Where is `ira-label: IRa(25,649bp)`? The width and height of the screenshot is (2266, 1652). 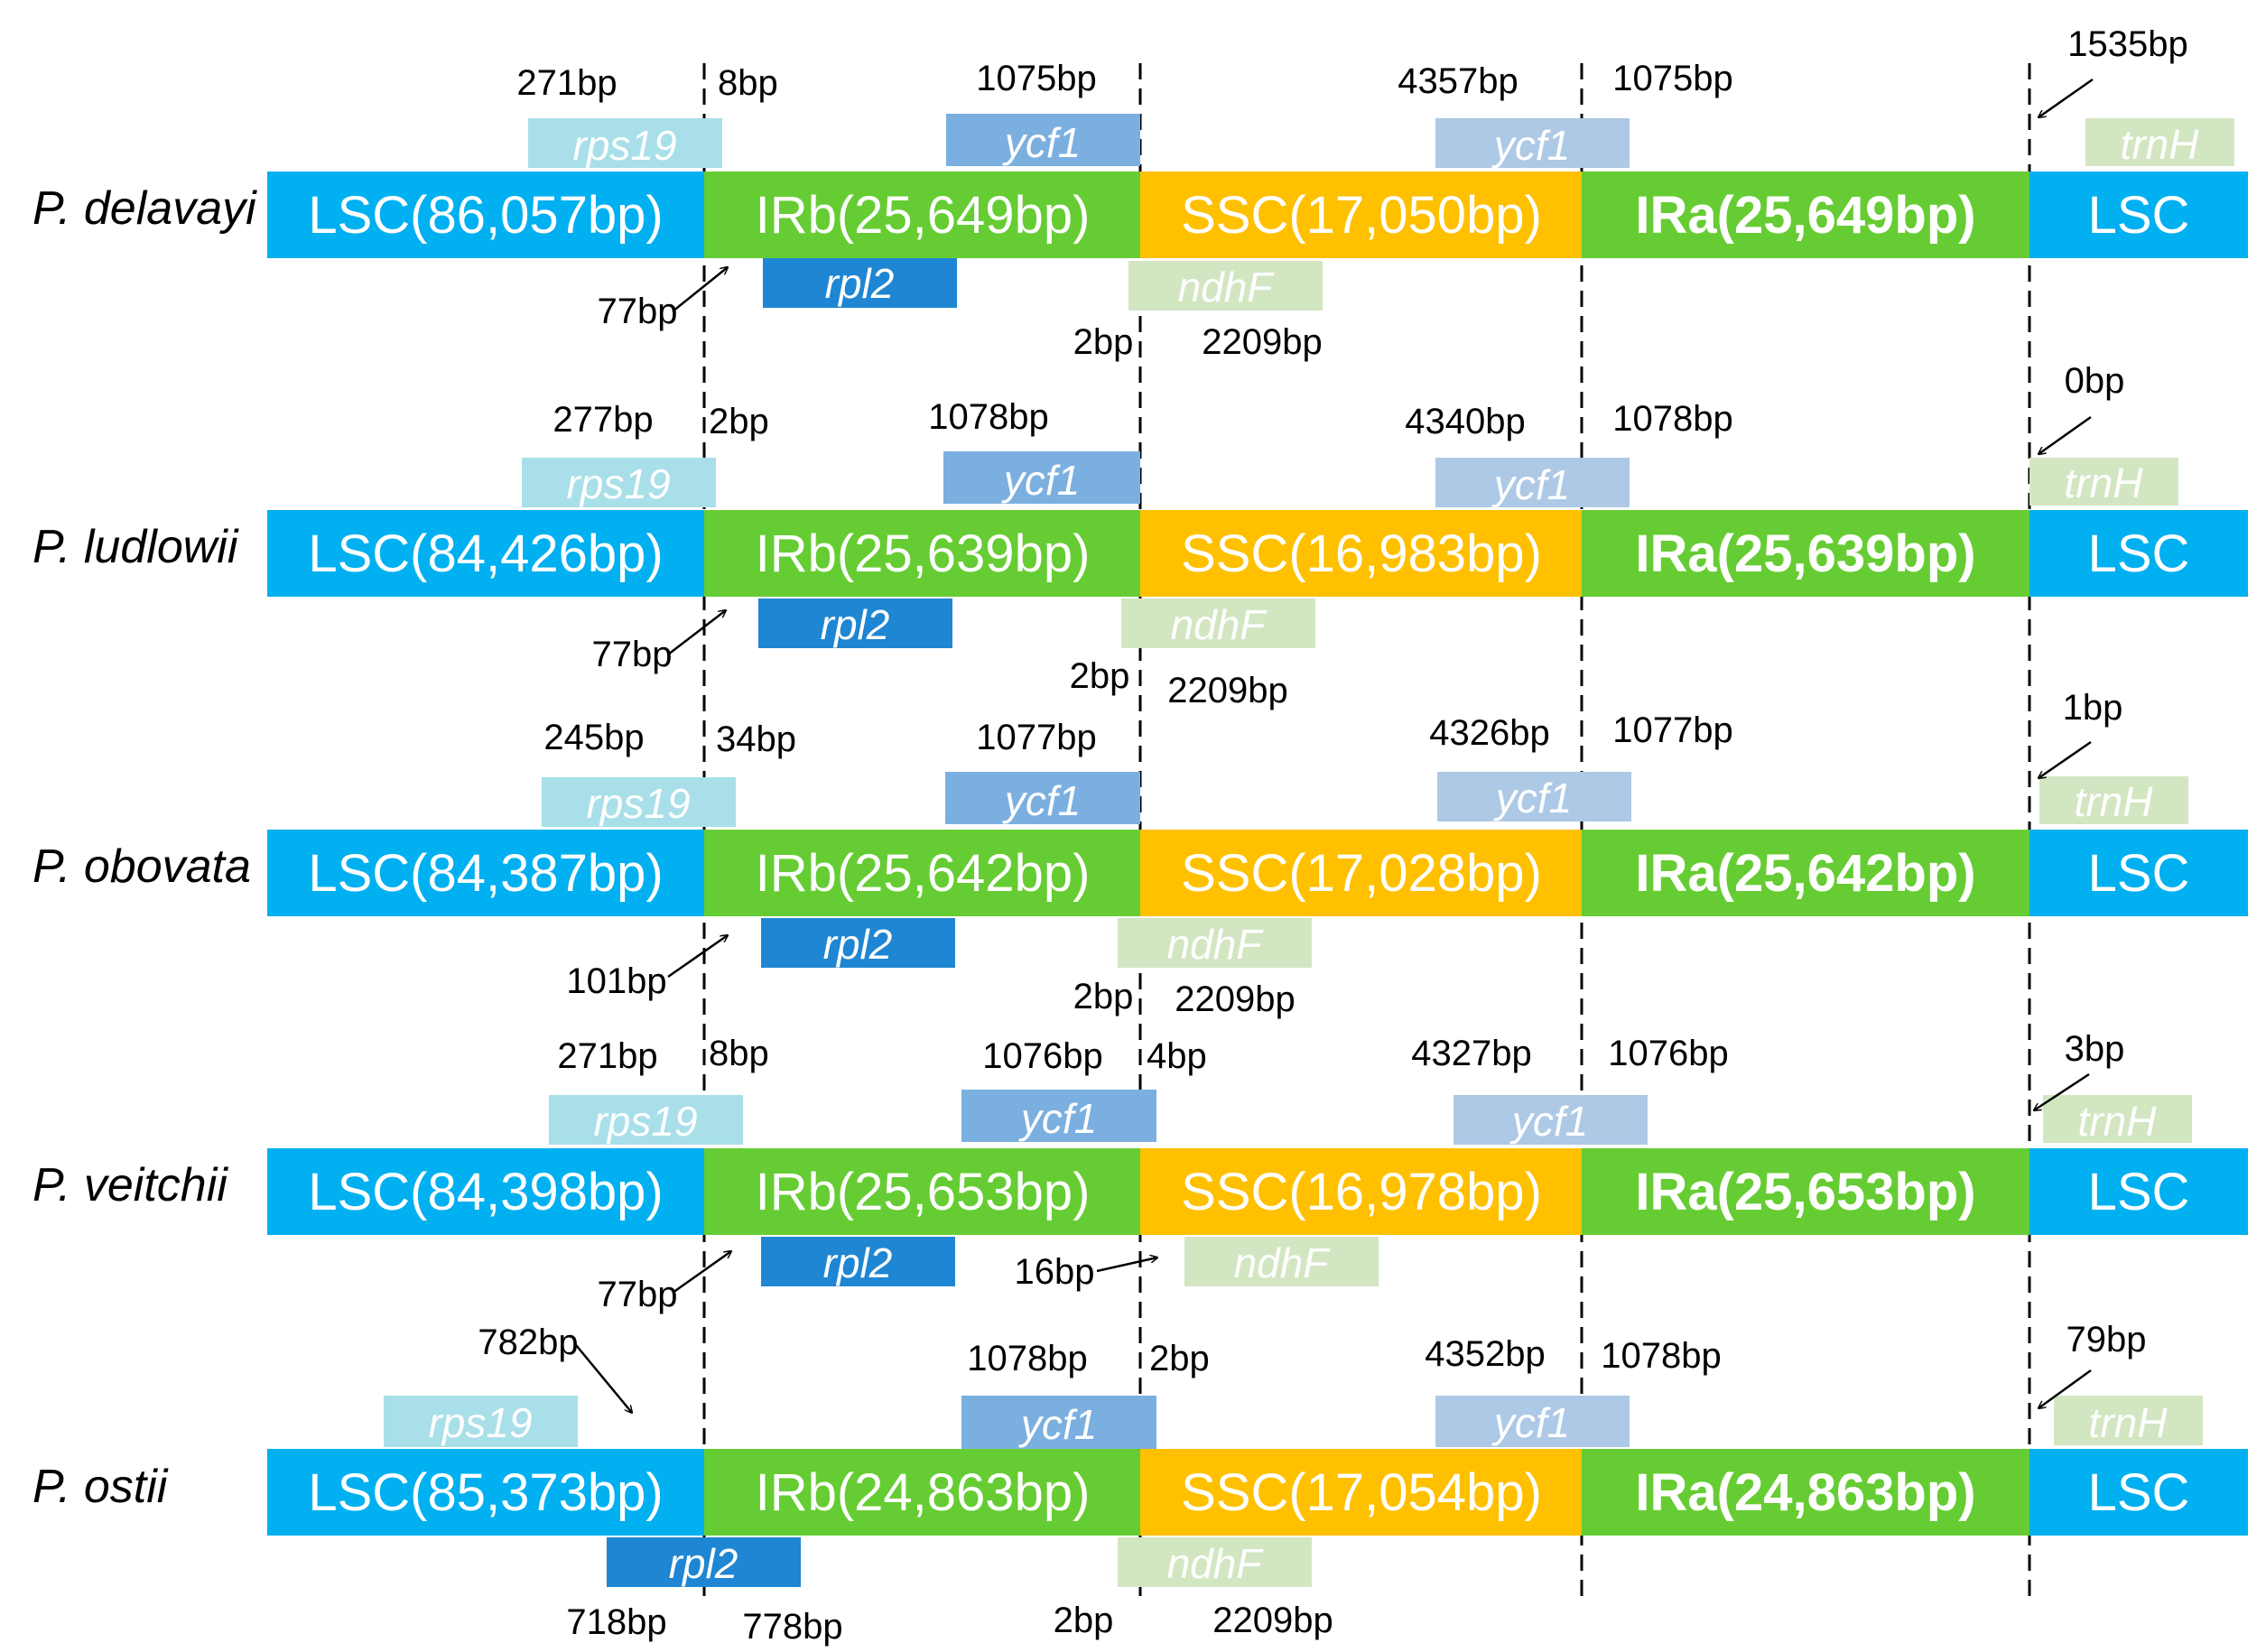
ira-label: IRa(25,649bp) is located at coordinates (1805, 215).